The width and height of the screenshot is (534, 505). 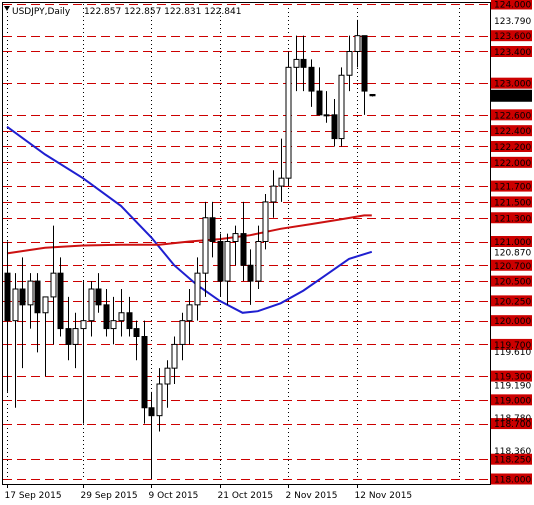 I want to click on price-level-label-20: 118.250, so click(x=511, y=459).